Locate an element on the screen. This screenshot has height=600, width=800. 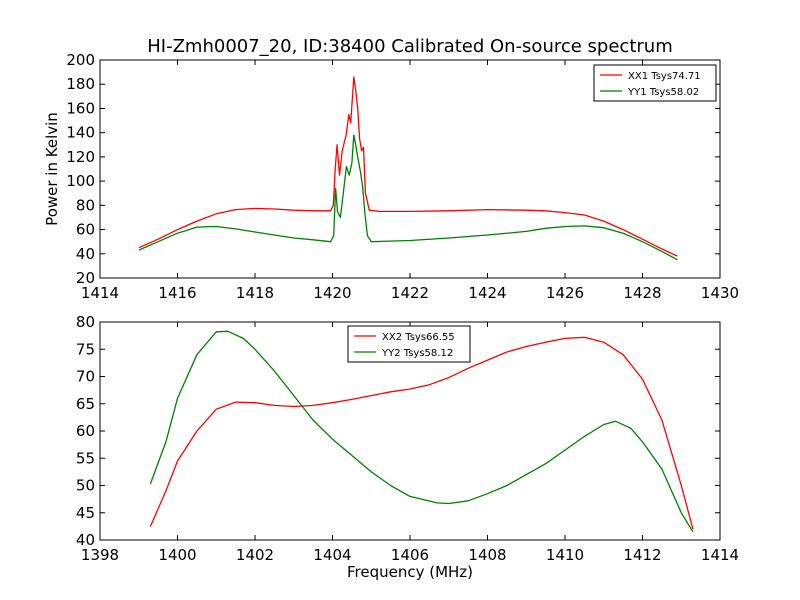
x-tick-label: 1408 is located at coordinates (487, 555).